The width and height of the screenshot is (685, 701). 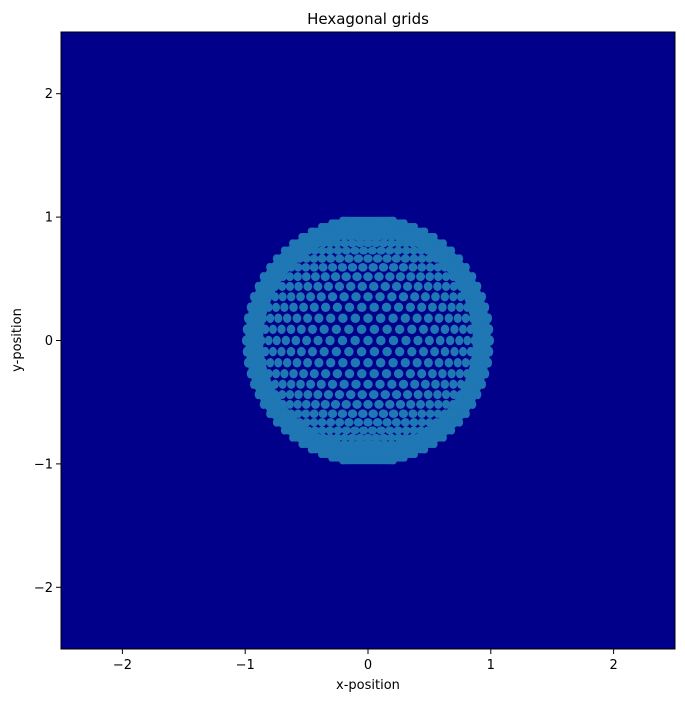 I want to click on y-tick-label: 1, so click(x=49, y=218).